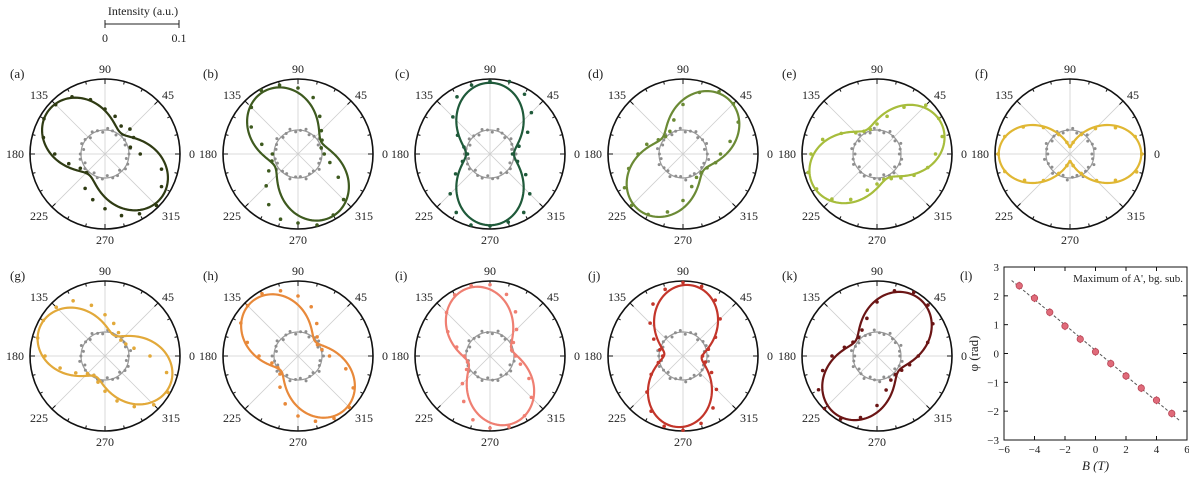  What do you see at coordinates (105, 38) in the screenshot?
I see `scale-bar-min-label: 0` at bounding box center [105, 38].